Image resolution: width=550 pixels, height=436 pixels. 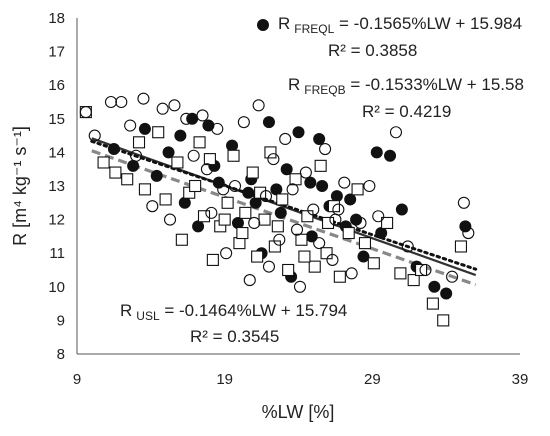 What do you see at coordinates (56, 85) in the screenshot?
I see `y-tick-label: 16` at bounding box center [56, 85].